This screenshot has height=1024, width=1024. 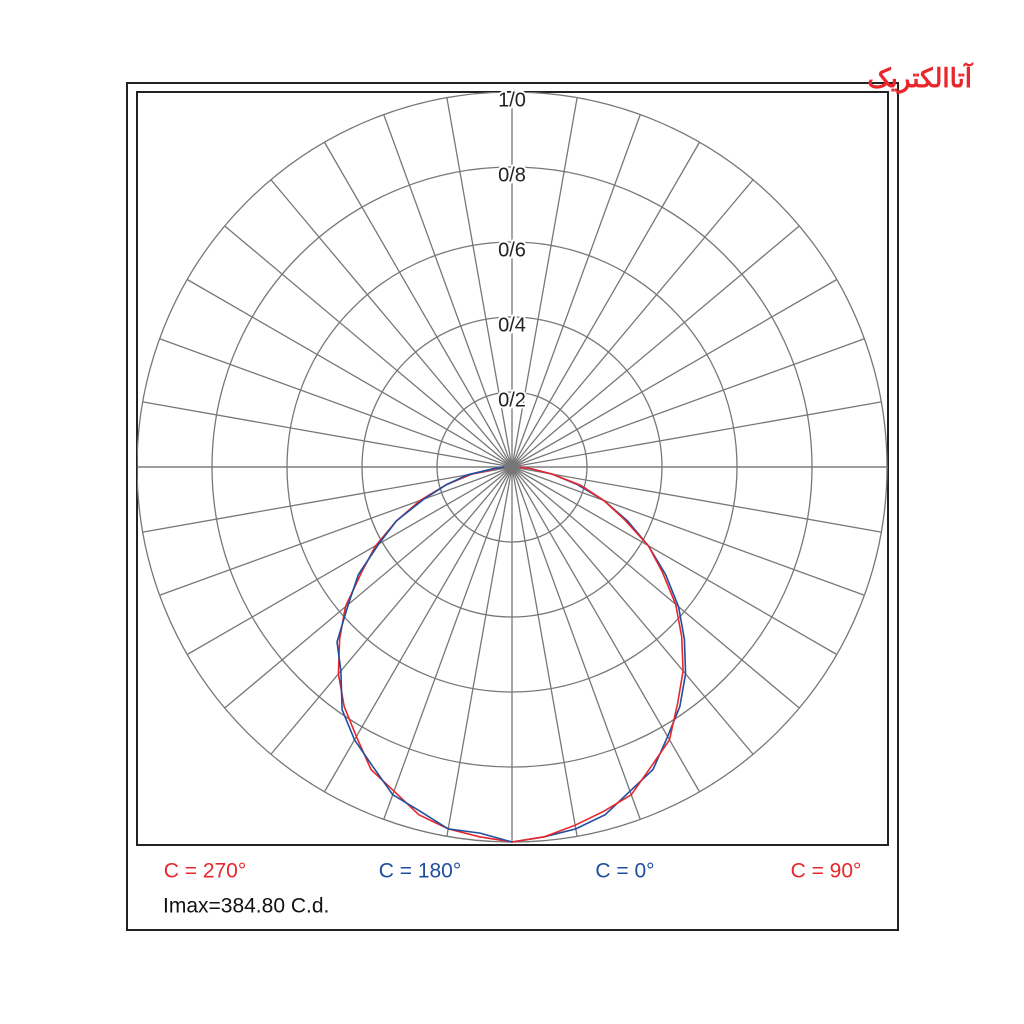 I want to click on r-tick-label: 0/6, so click(x=512, y=250).